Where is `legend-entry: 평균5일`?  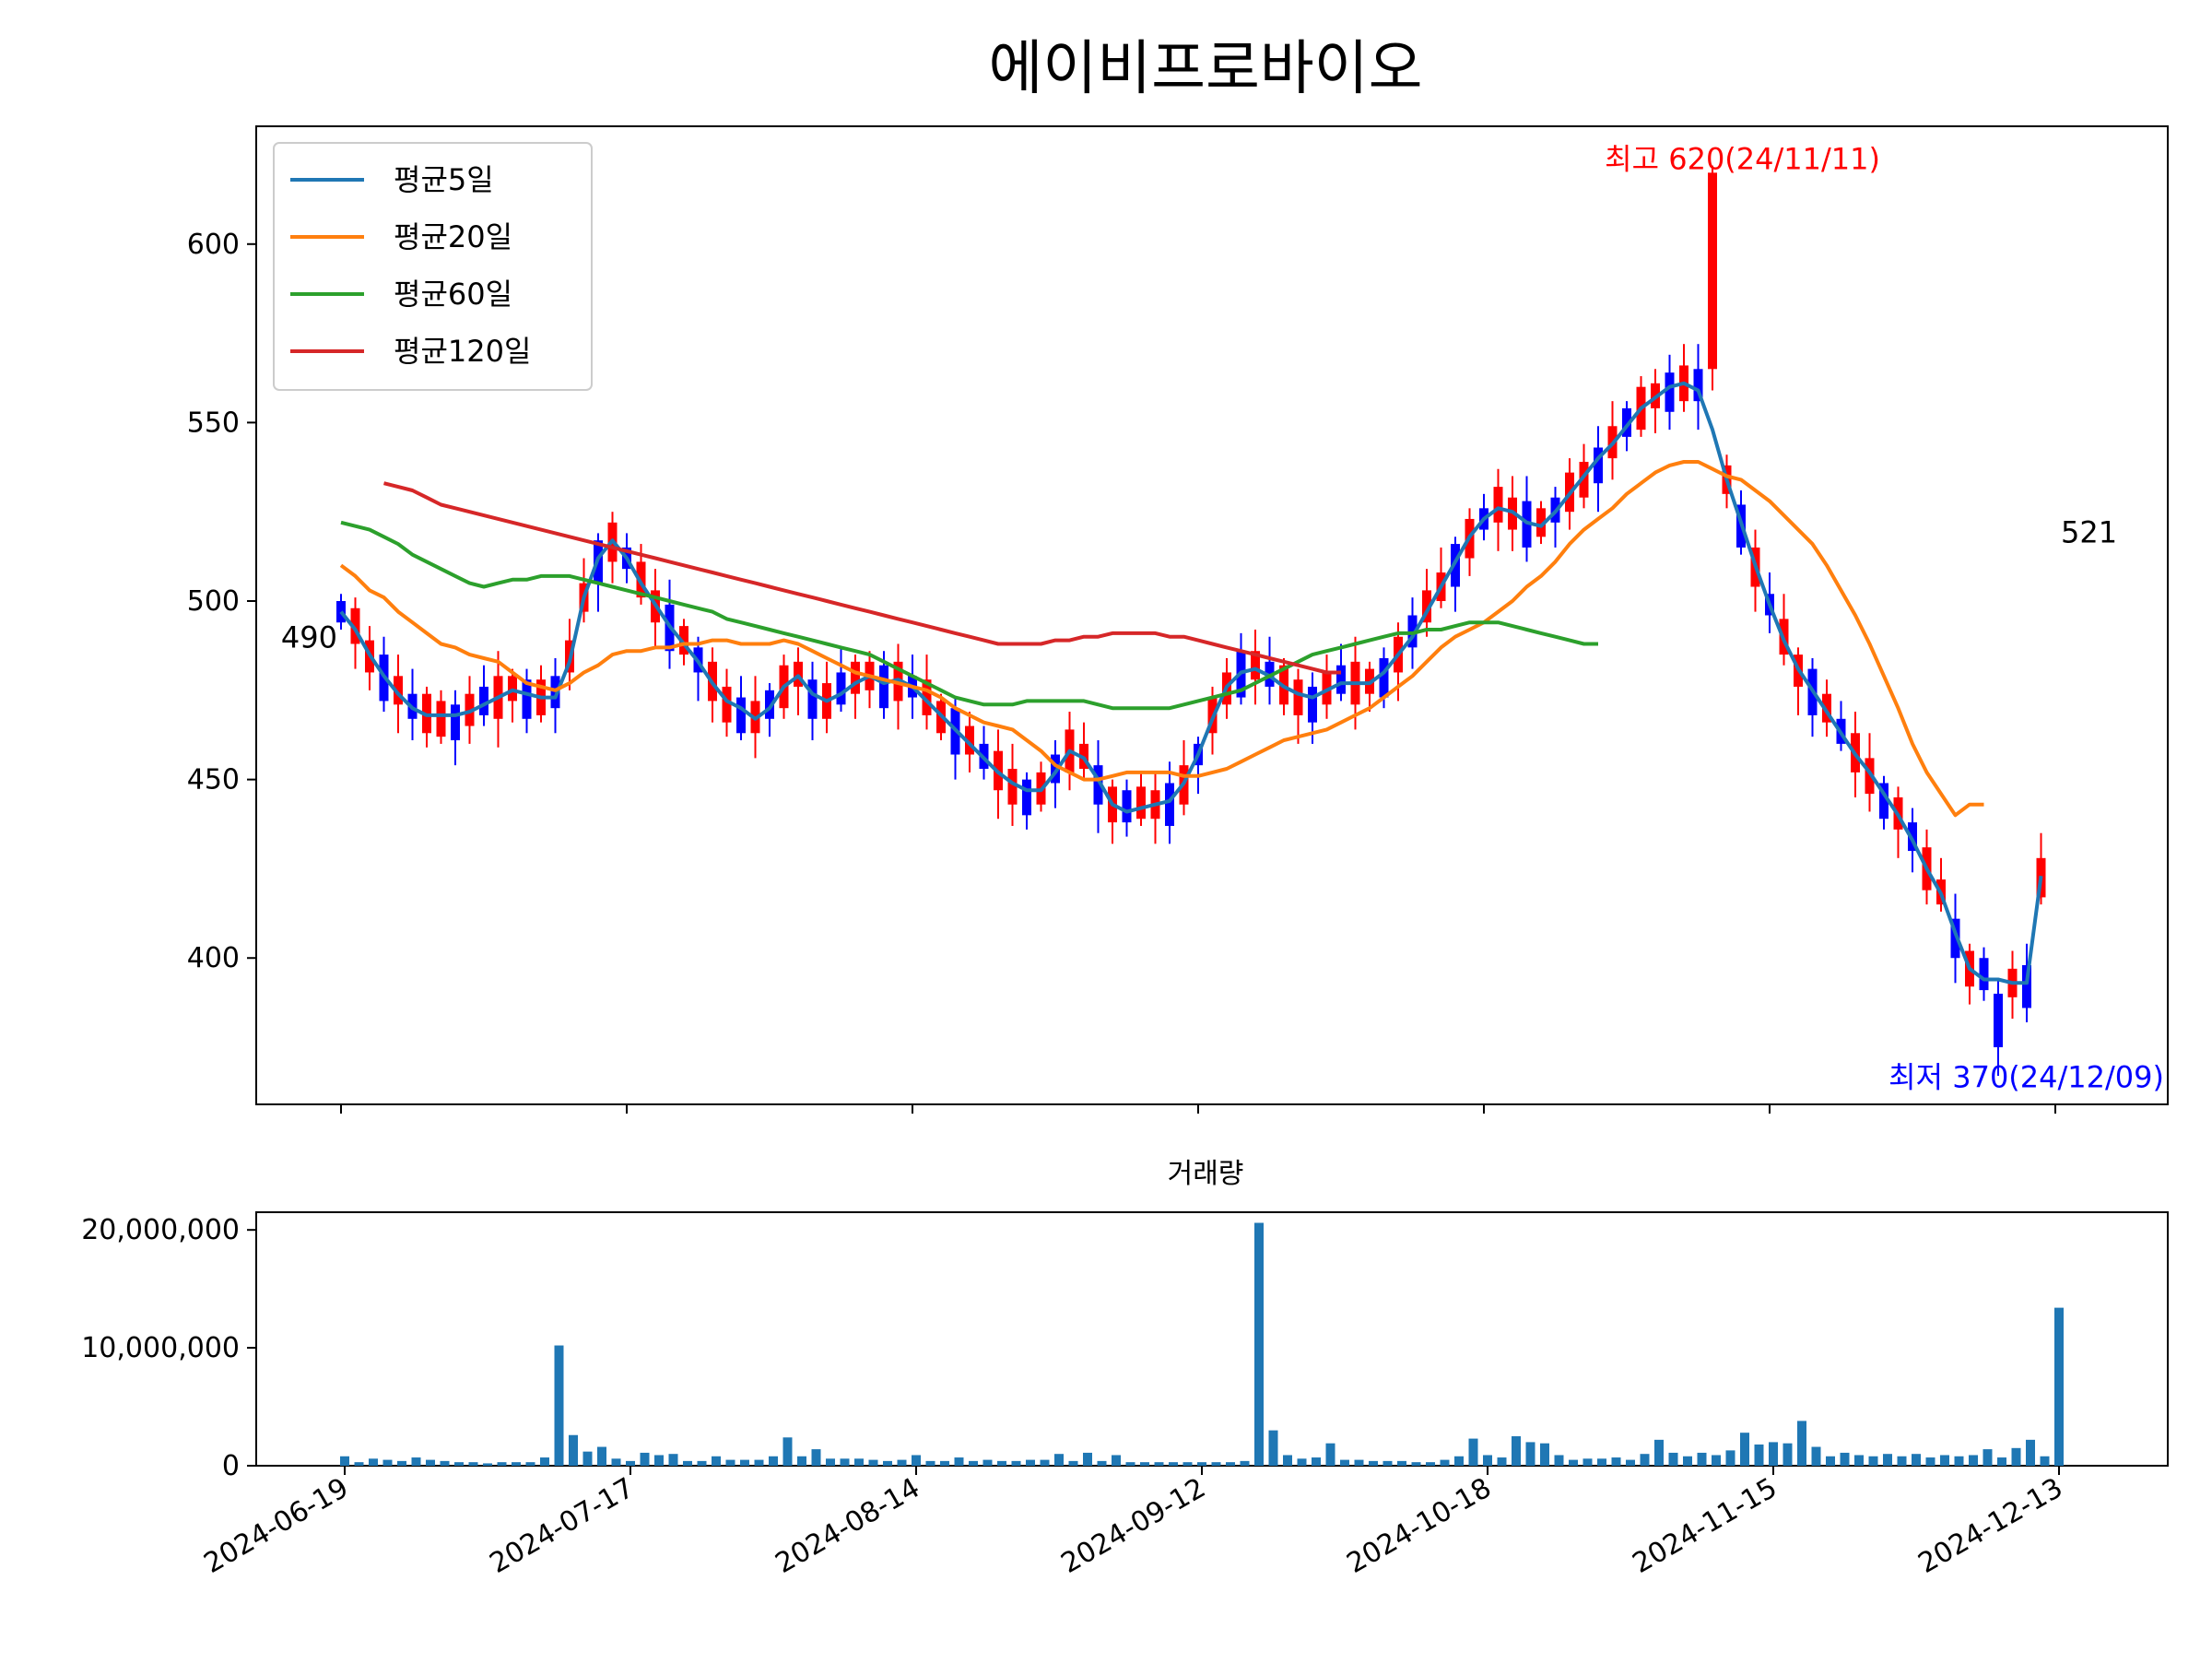 legend-entry: 평균5일 is located at coordinates (444, 179).